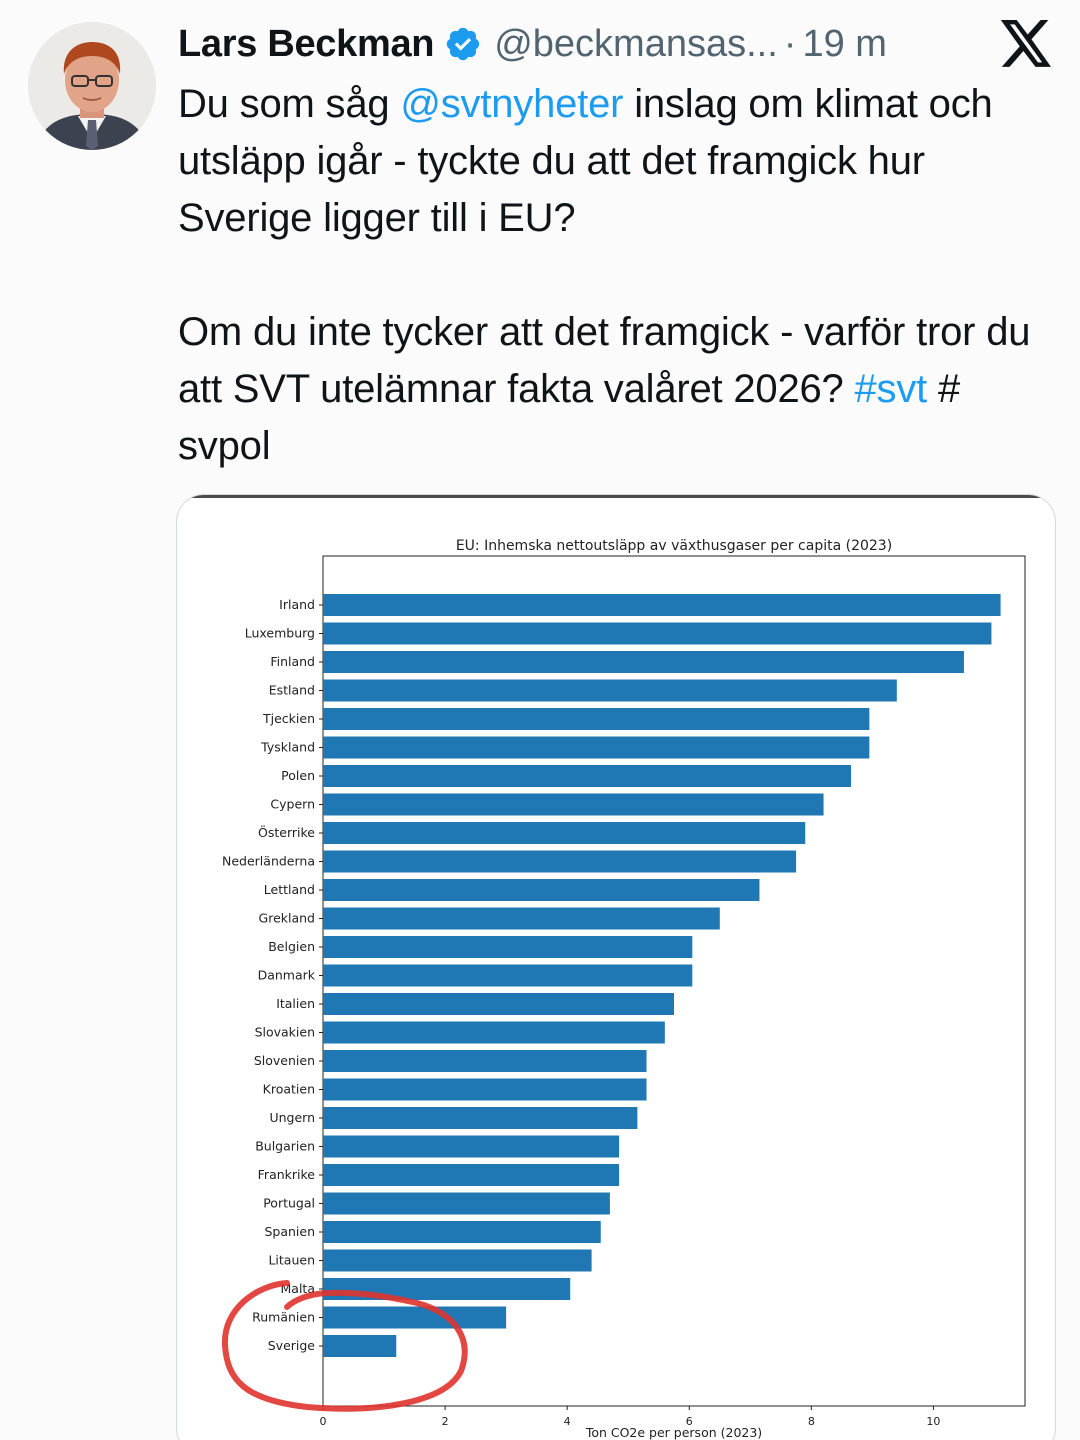 Image resolution: width=1080 pixels, height=1440 pixels. Describe the element at coordinates (268, 861) in the screenshot. I see `category-label: Nederländerna` at that location.